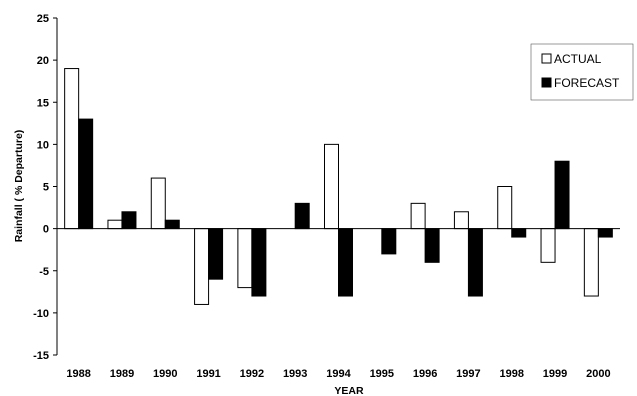 The height and width of the screenshot is (396, 637). What do you see at coordinates (555, 374) in the screenshot?
I see `x-tick-label: 1999` at bounding box center [555, 374].